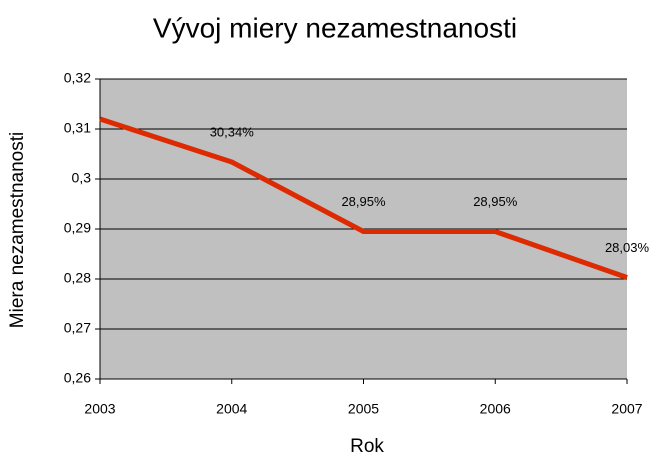 Image resolution: width=653 pixels, height=458 pixels. Describe the element at coordinates (335, 27) in the screenshot. I see `chart-title: Vývoj miery nezamestnanosti` at that location.